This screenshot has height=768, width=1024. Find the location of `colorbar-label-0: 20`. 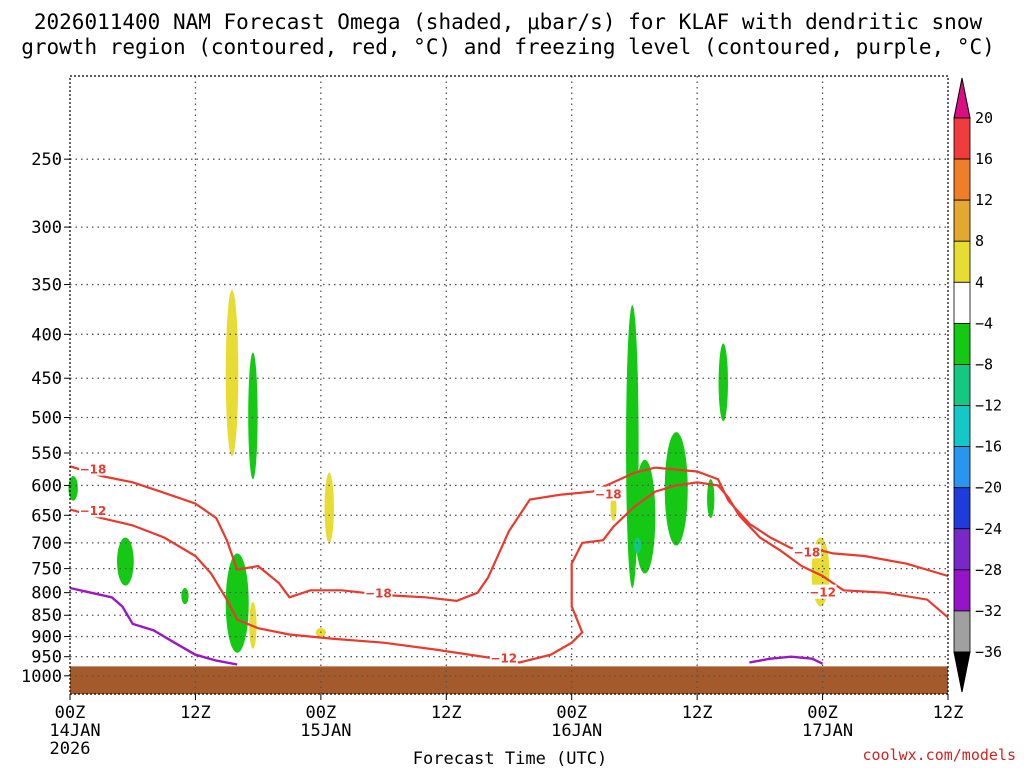

colorbar-label-0: 20 is located at coordinates (984, 118).